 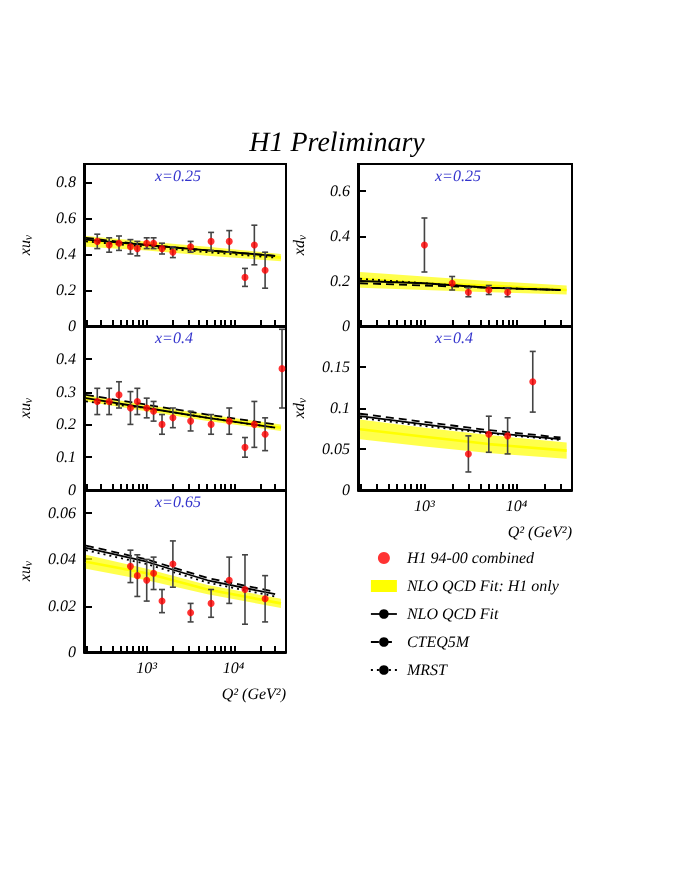 I want to click on y-tick-label: 0.3, so click(x=66, y=391).